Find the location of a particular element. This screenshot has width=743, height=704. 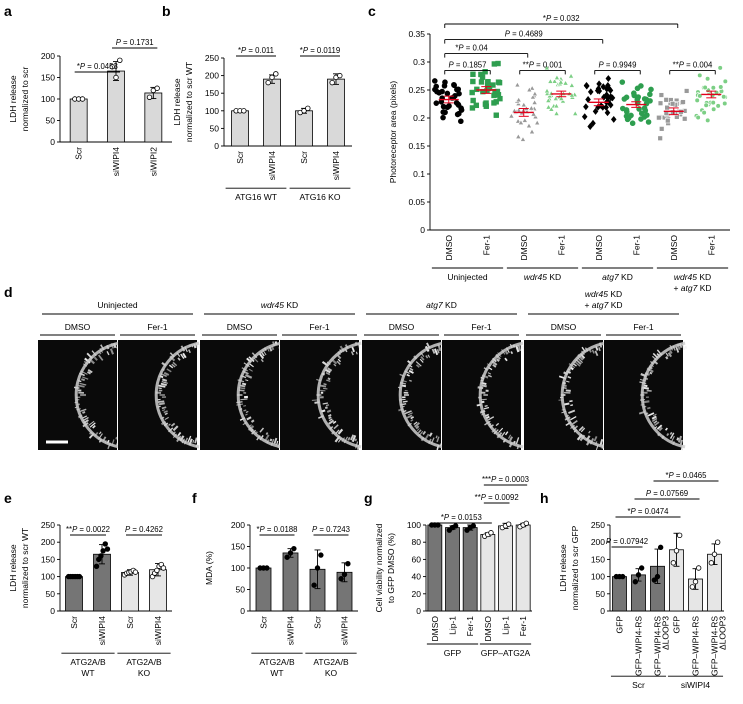

y-tick-label: 250 is located at coordinates (48, 525).